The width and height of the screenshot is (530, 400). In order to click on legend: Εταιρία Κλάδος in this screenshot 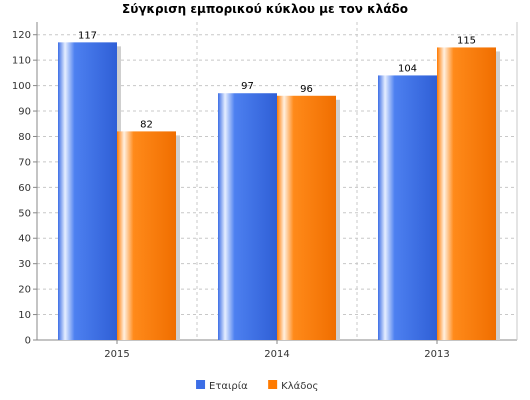, I will do `click(257, 386)`.